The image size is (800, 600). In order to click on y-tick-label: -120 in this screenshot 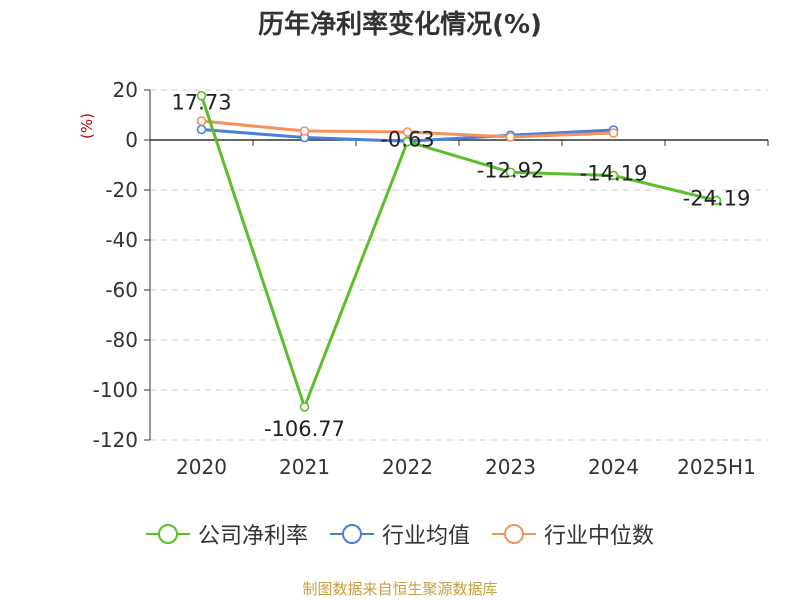, I will do `click(115, 440)`.